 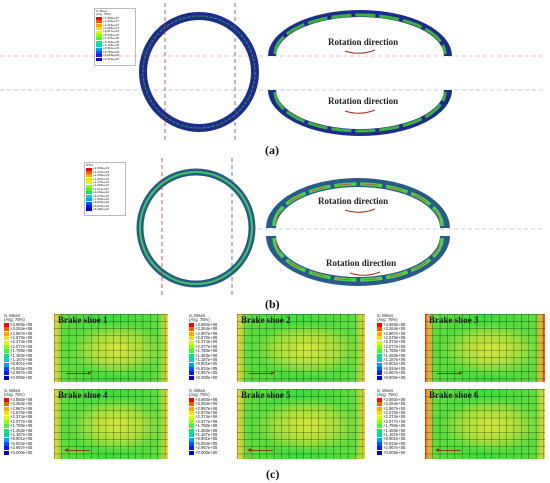 What do you see at coordinates (394, 430) in the screenshot?
I see `legend-value: +1.483e+06` at bounding box center [394, 430].